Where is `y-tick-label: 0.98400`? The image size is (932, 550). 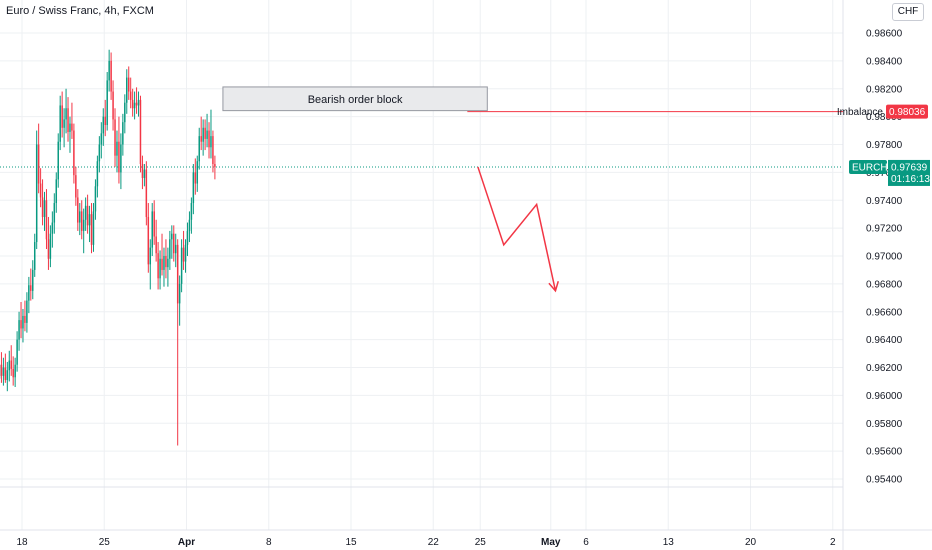
y-tick-label: 0.98400 is located at coordinates (884, 61).